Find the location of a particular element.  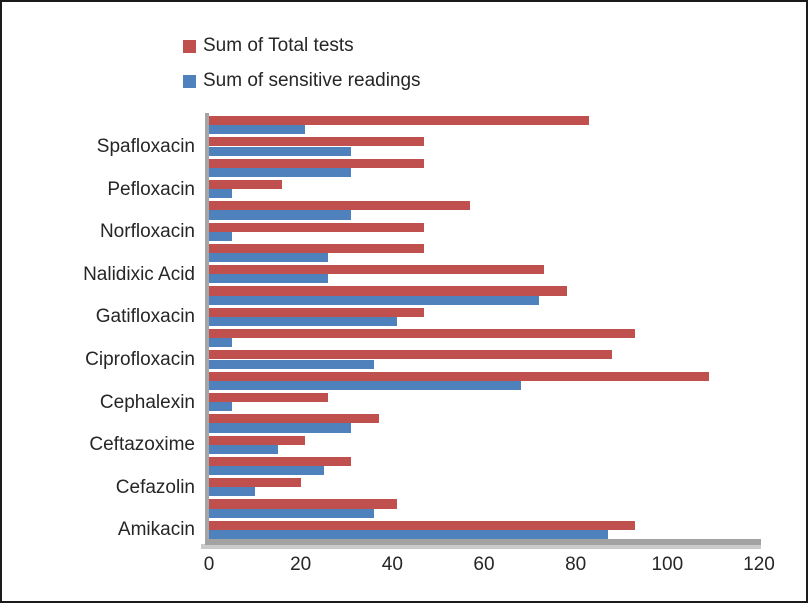

legend-swatch-total-tests-icon is located at coordinates (189, 46).